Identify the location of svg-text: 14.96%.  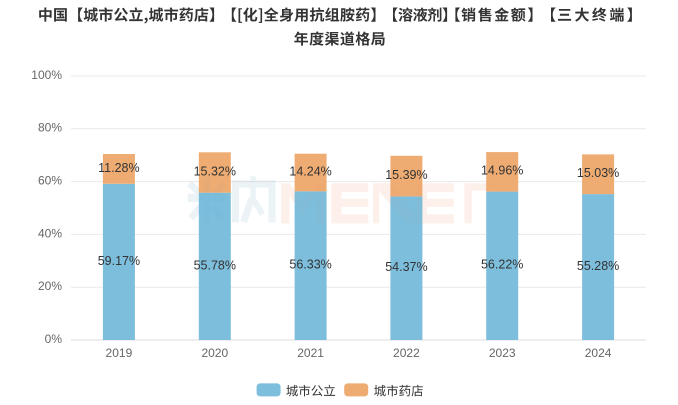
(502, 171).